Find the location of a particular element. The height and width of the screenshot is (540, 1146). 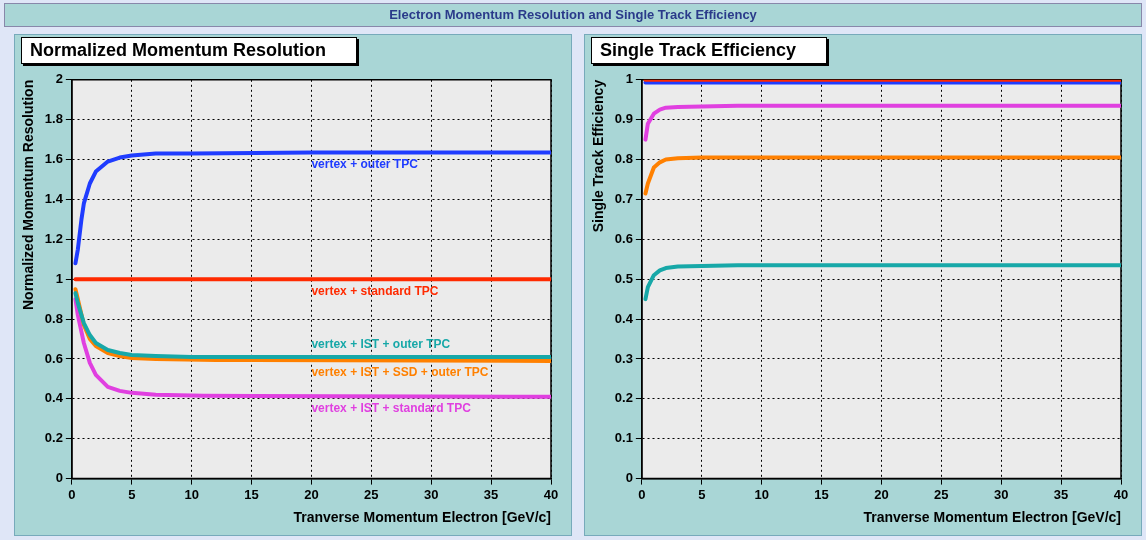

y-tick-label: 0.9 is located at coordinates (623, 119).